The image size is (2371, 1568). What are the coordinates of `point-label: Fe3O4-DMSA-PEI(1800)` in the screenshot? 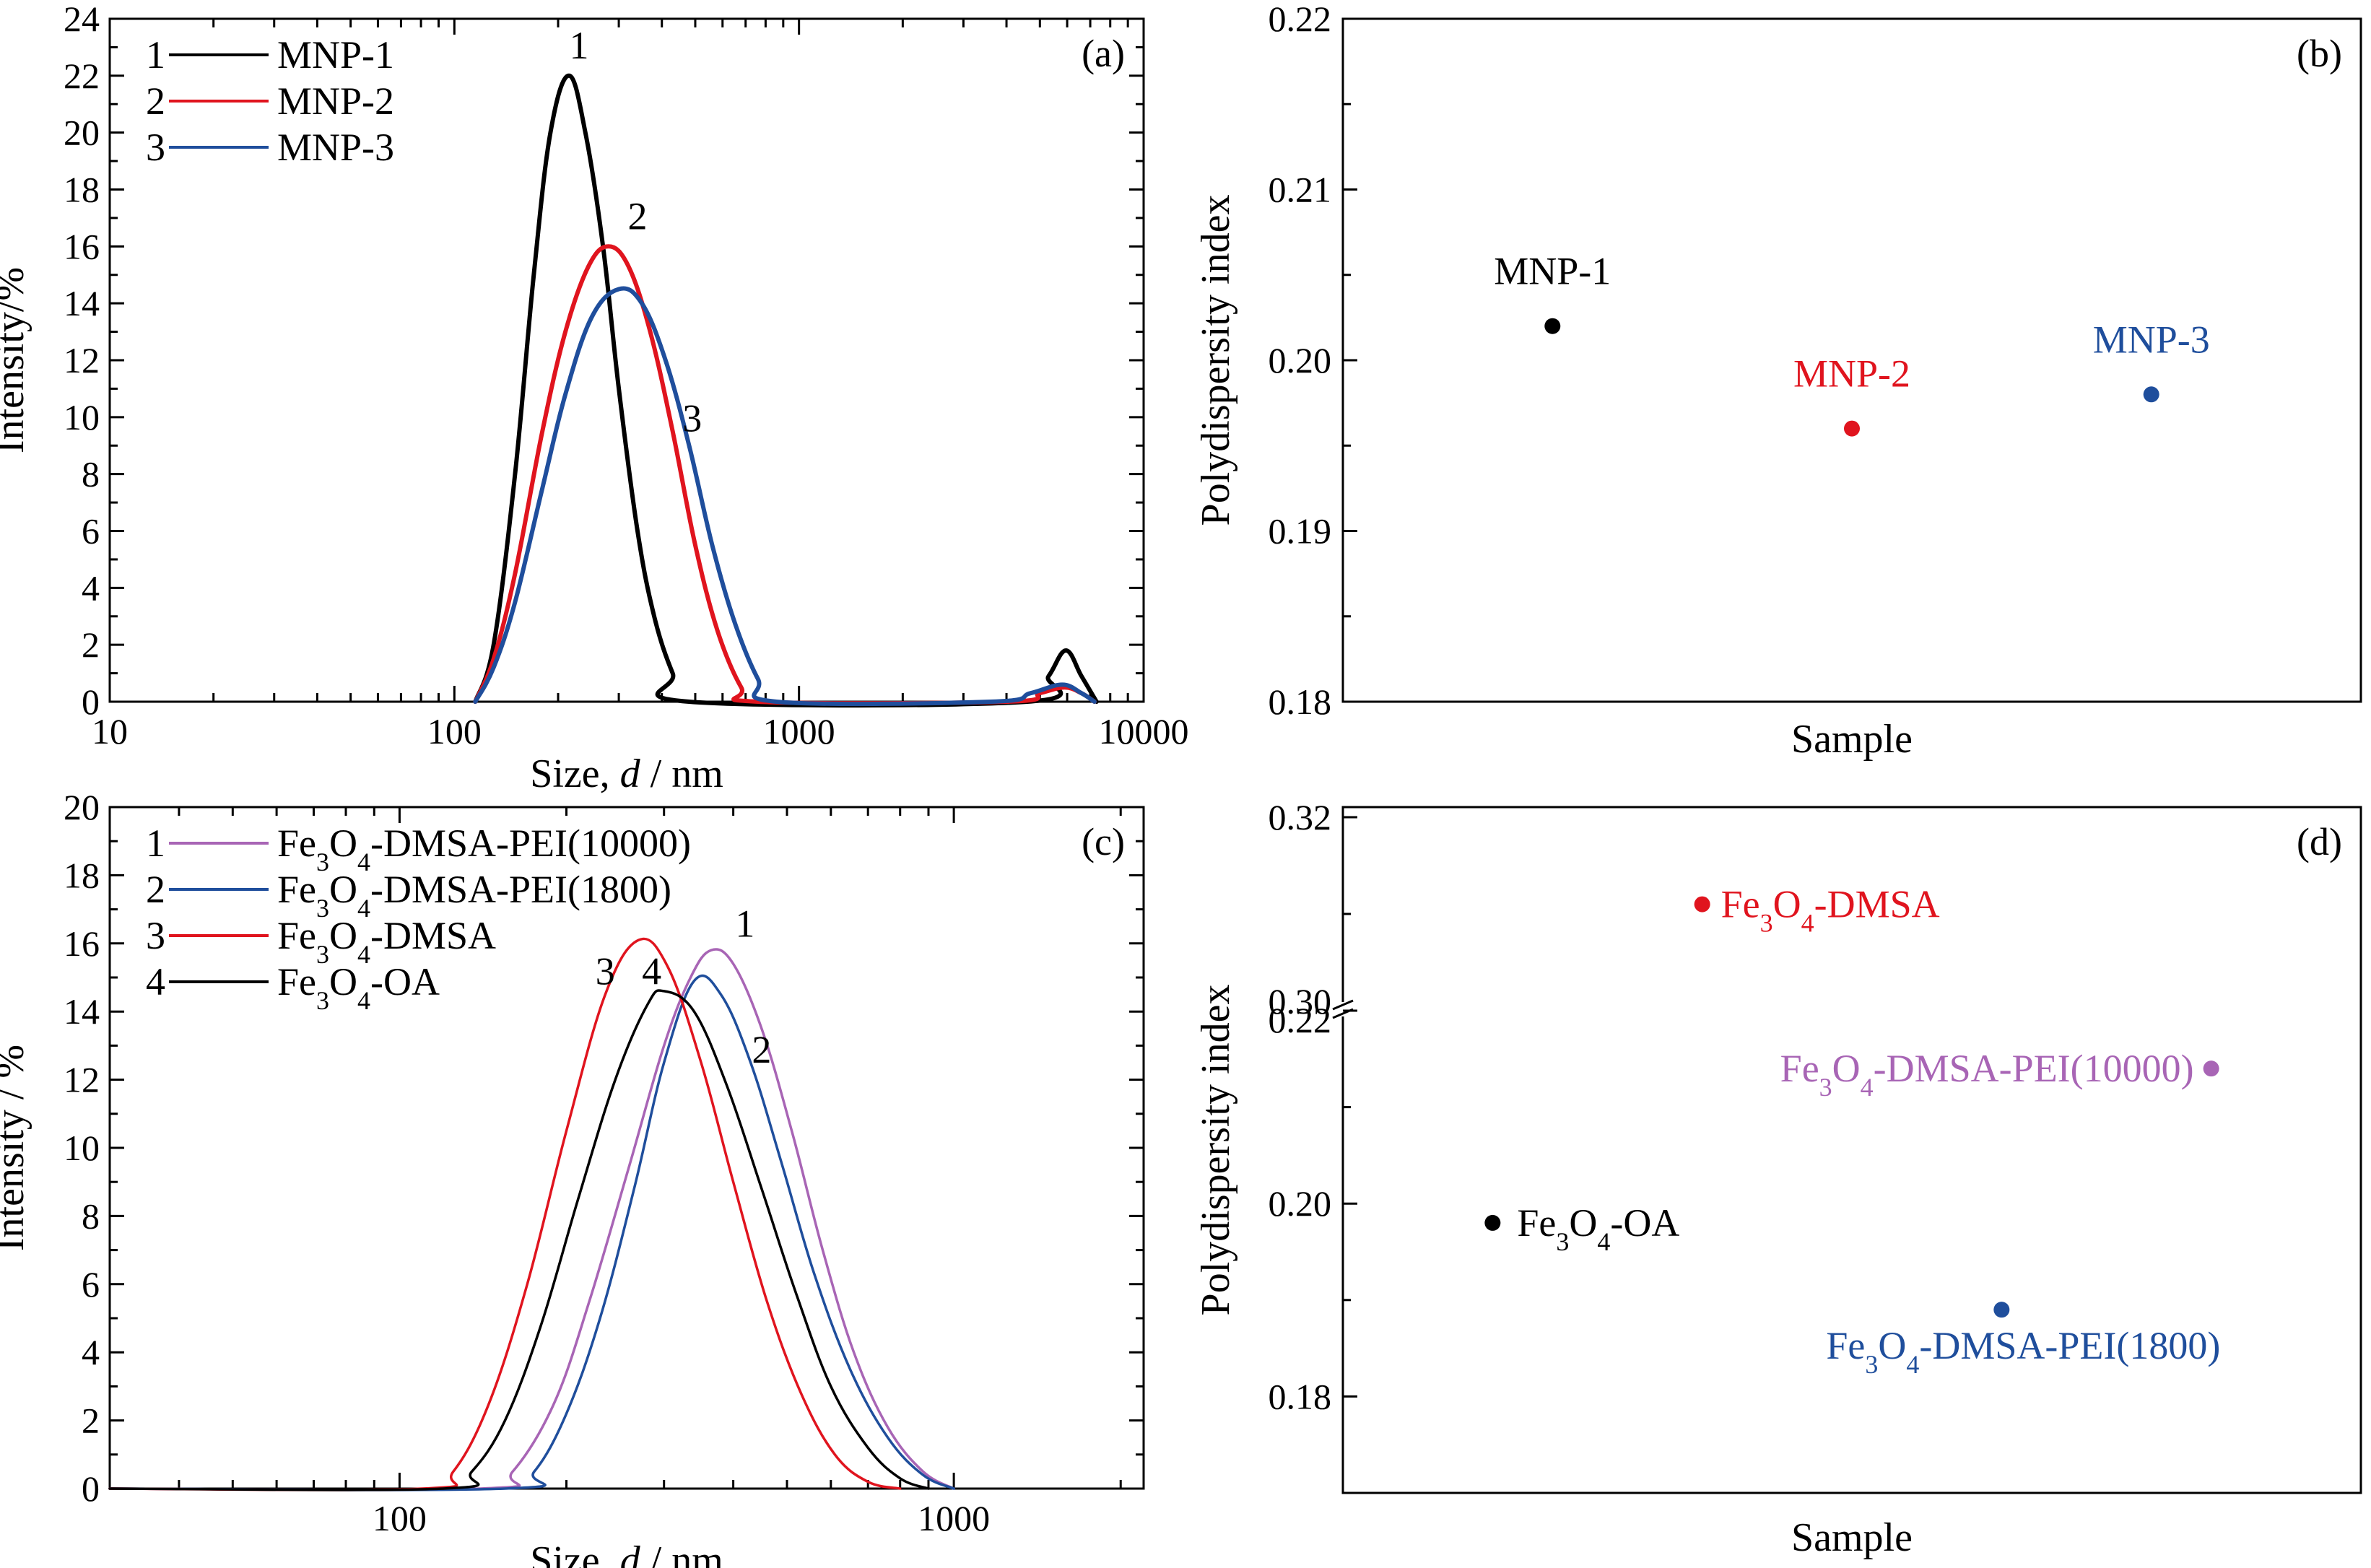 It's located at (2023, 1351).